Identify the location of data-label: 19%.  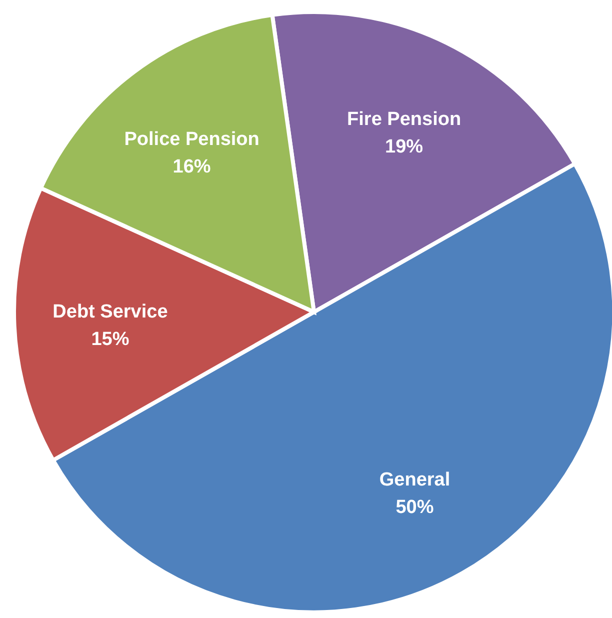
(404, 147).